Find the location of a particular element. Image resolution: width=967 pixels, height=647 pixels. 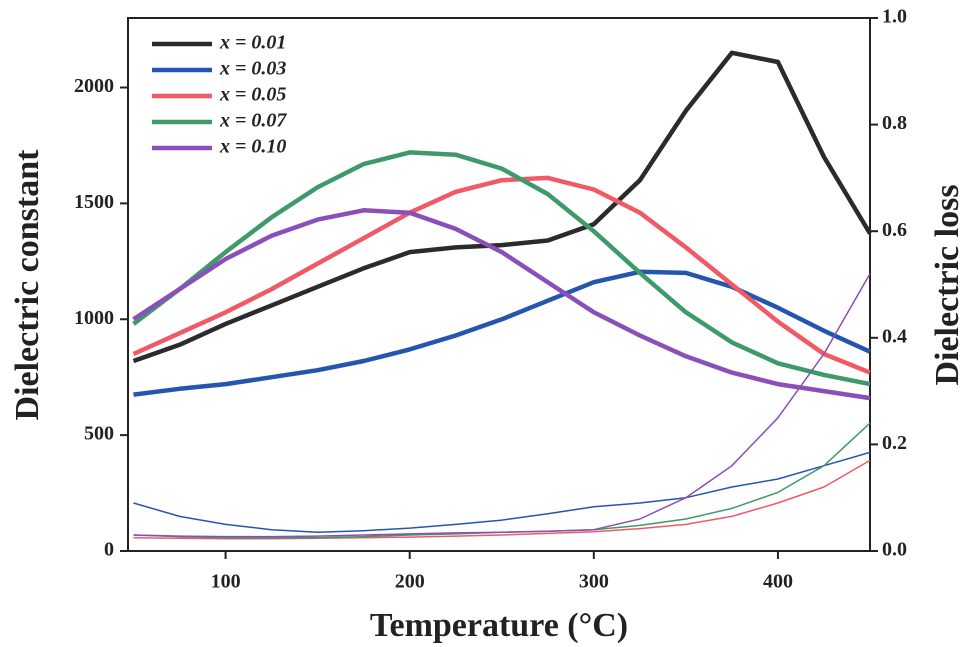

y2-tick-label: 0.2 is located at coordinates (894, 443).